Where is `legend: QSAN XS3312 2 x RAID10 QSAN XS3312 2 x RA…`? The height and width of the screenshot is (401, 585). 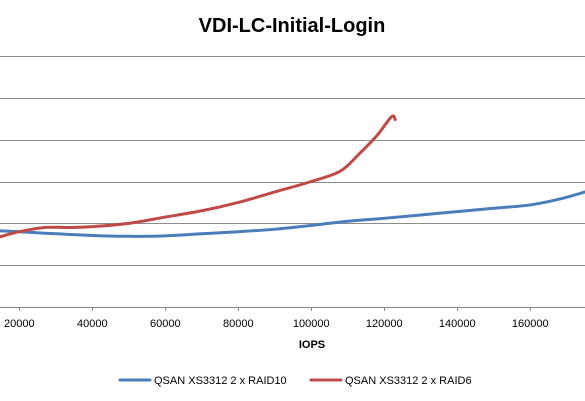
legend: QSAN XS3312 2 x RAID10 QSAN XS3312 2 x RA… is located at coordinates (295, 381).